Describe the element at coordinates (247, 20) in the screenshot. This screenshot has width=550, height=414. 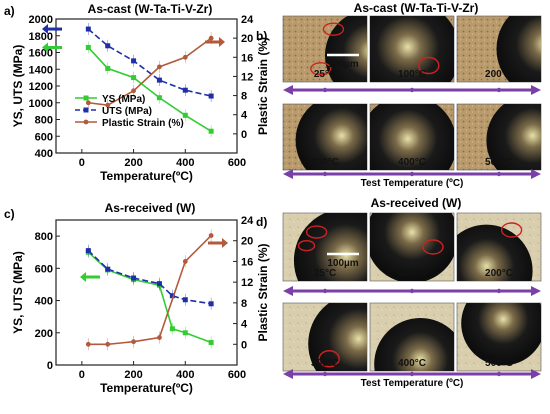
I see `y2-tick-label: 24` at that location.